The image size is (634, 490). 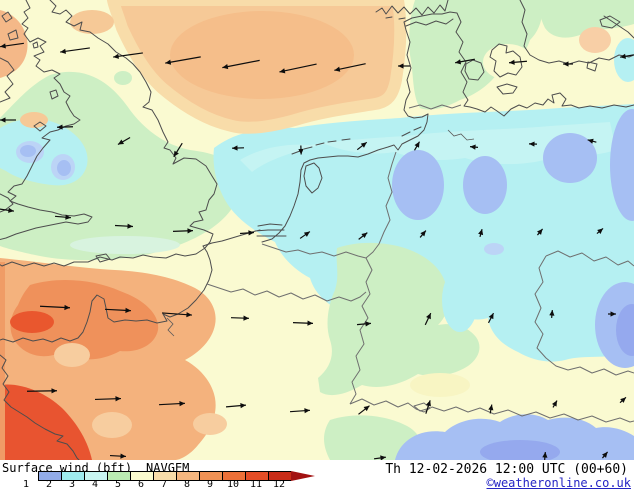 What do you see at coordinates (314, 251) in the screenshot?
I see `border-belgium-netherlands` at bounding box center [314, 251].